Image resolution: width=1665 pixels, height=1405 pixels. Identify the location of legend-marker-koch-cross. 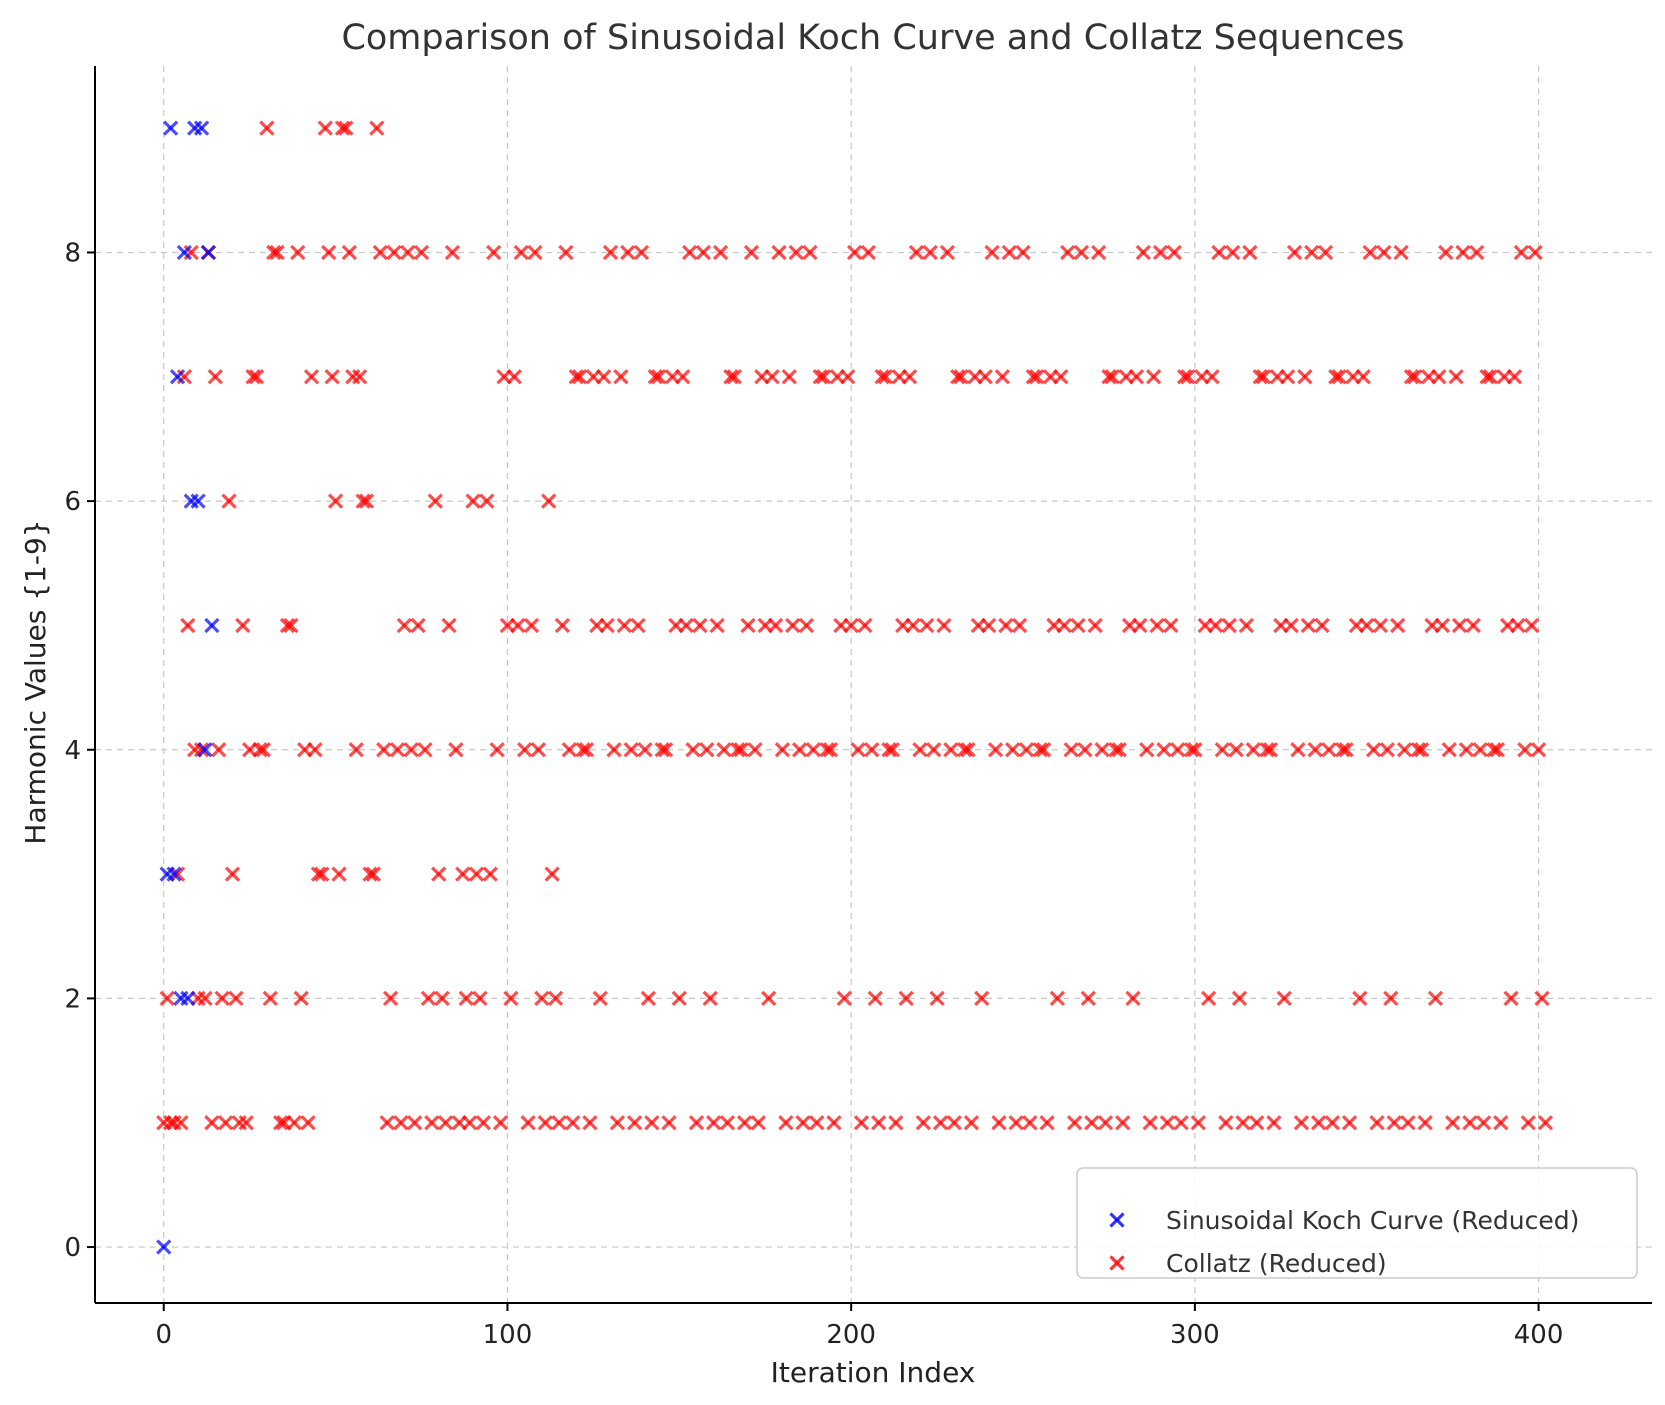
(1117, 1220).